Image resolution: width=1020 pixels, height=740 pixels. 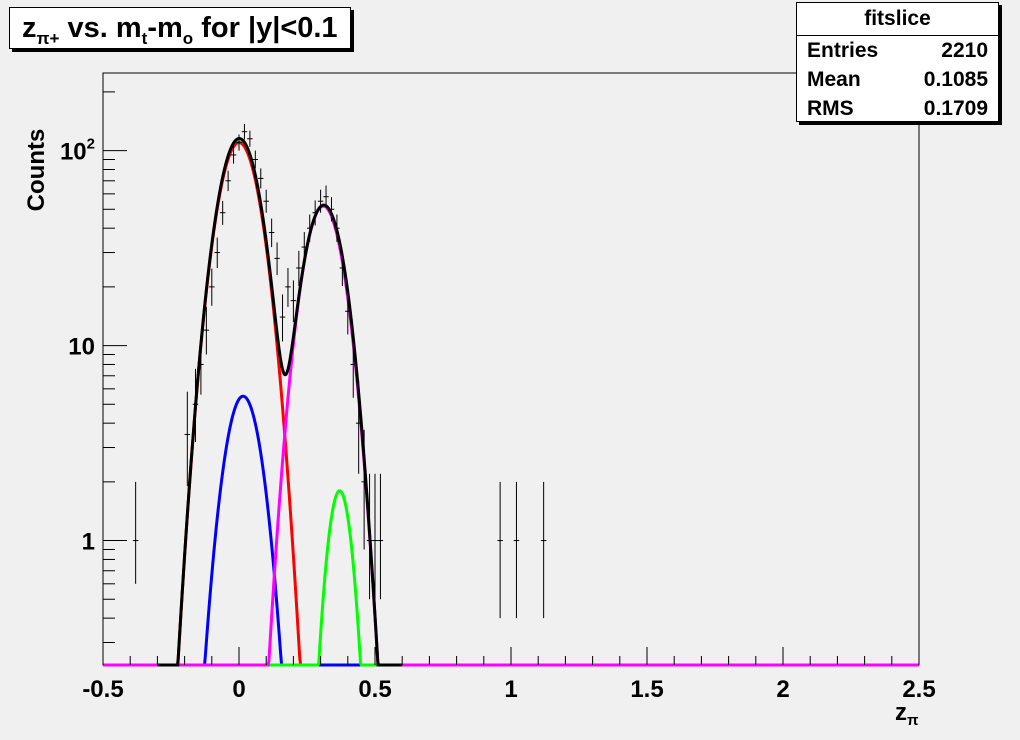 What do you see at coordinates (265, 28) in the screenshot?
I see `title-tail: for |y|<0.1` at bounding box center [265, 28].